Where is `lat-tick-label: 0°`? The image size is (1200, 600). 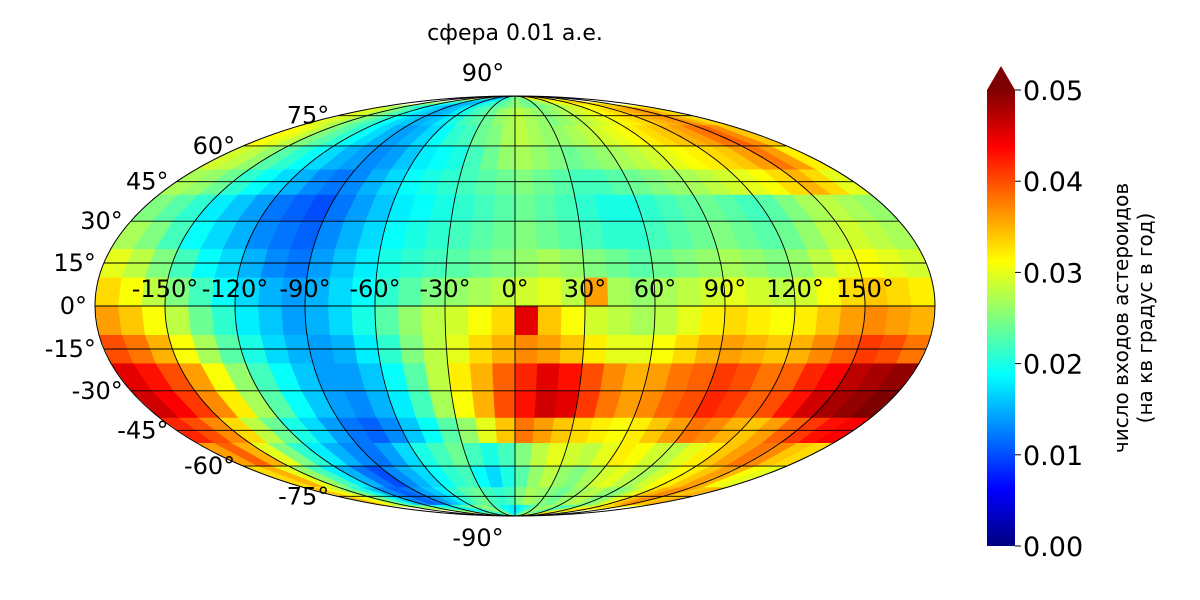
lat-tick-label: 0° is located at coordinates (73, 306).